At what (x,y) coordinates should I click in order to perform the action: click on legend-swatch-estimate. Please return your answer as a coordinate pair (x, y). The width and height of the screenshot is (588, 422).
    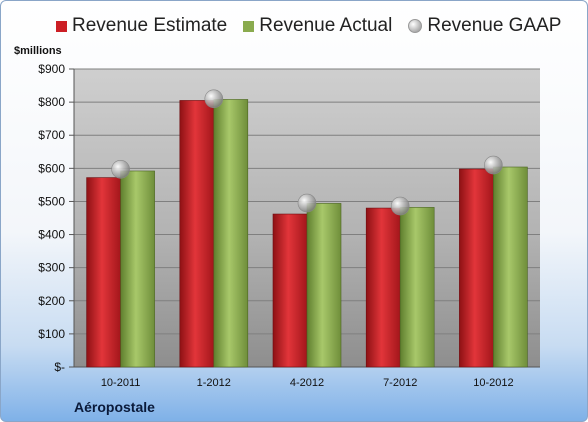
    Looking at the image, I should click on (61, 26).